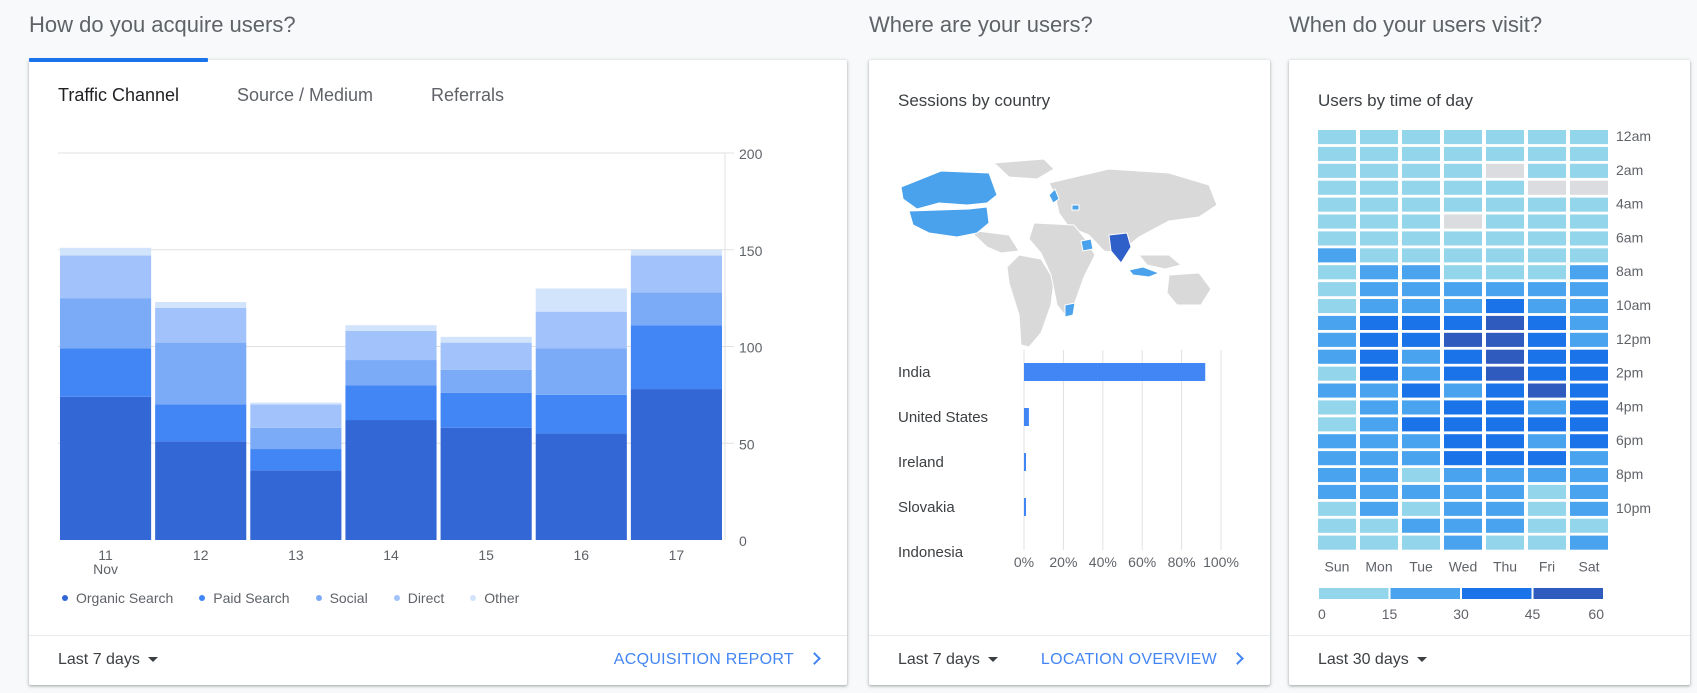  I want to click on date-range-dropdown: Last 30 days, so click(1372, 660).